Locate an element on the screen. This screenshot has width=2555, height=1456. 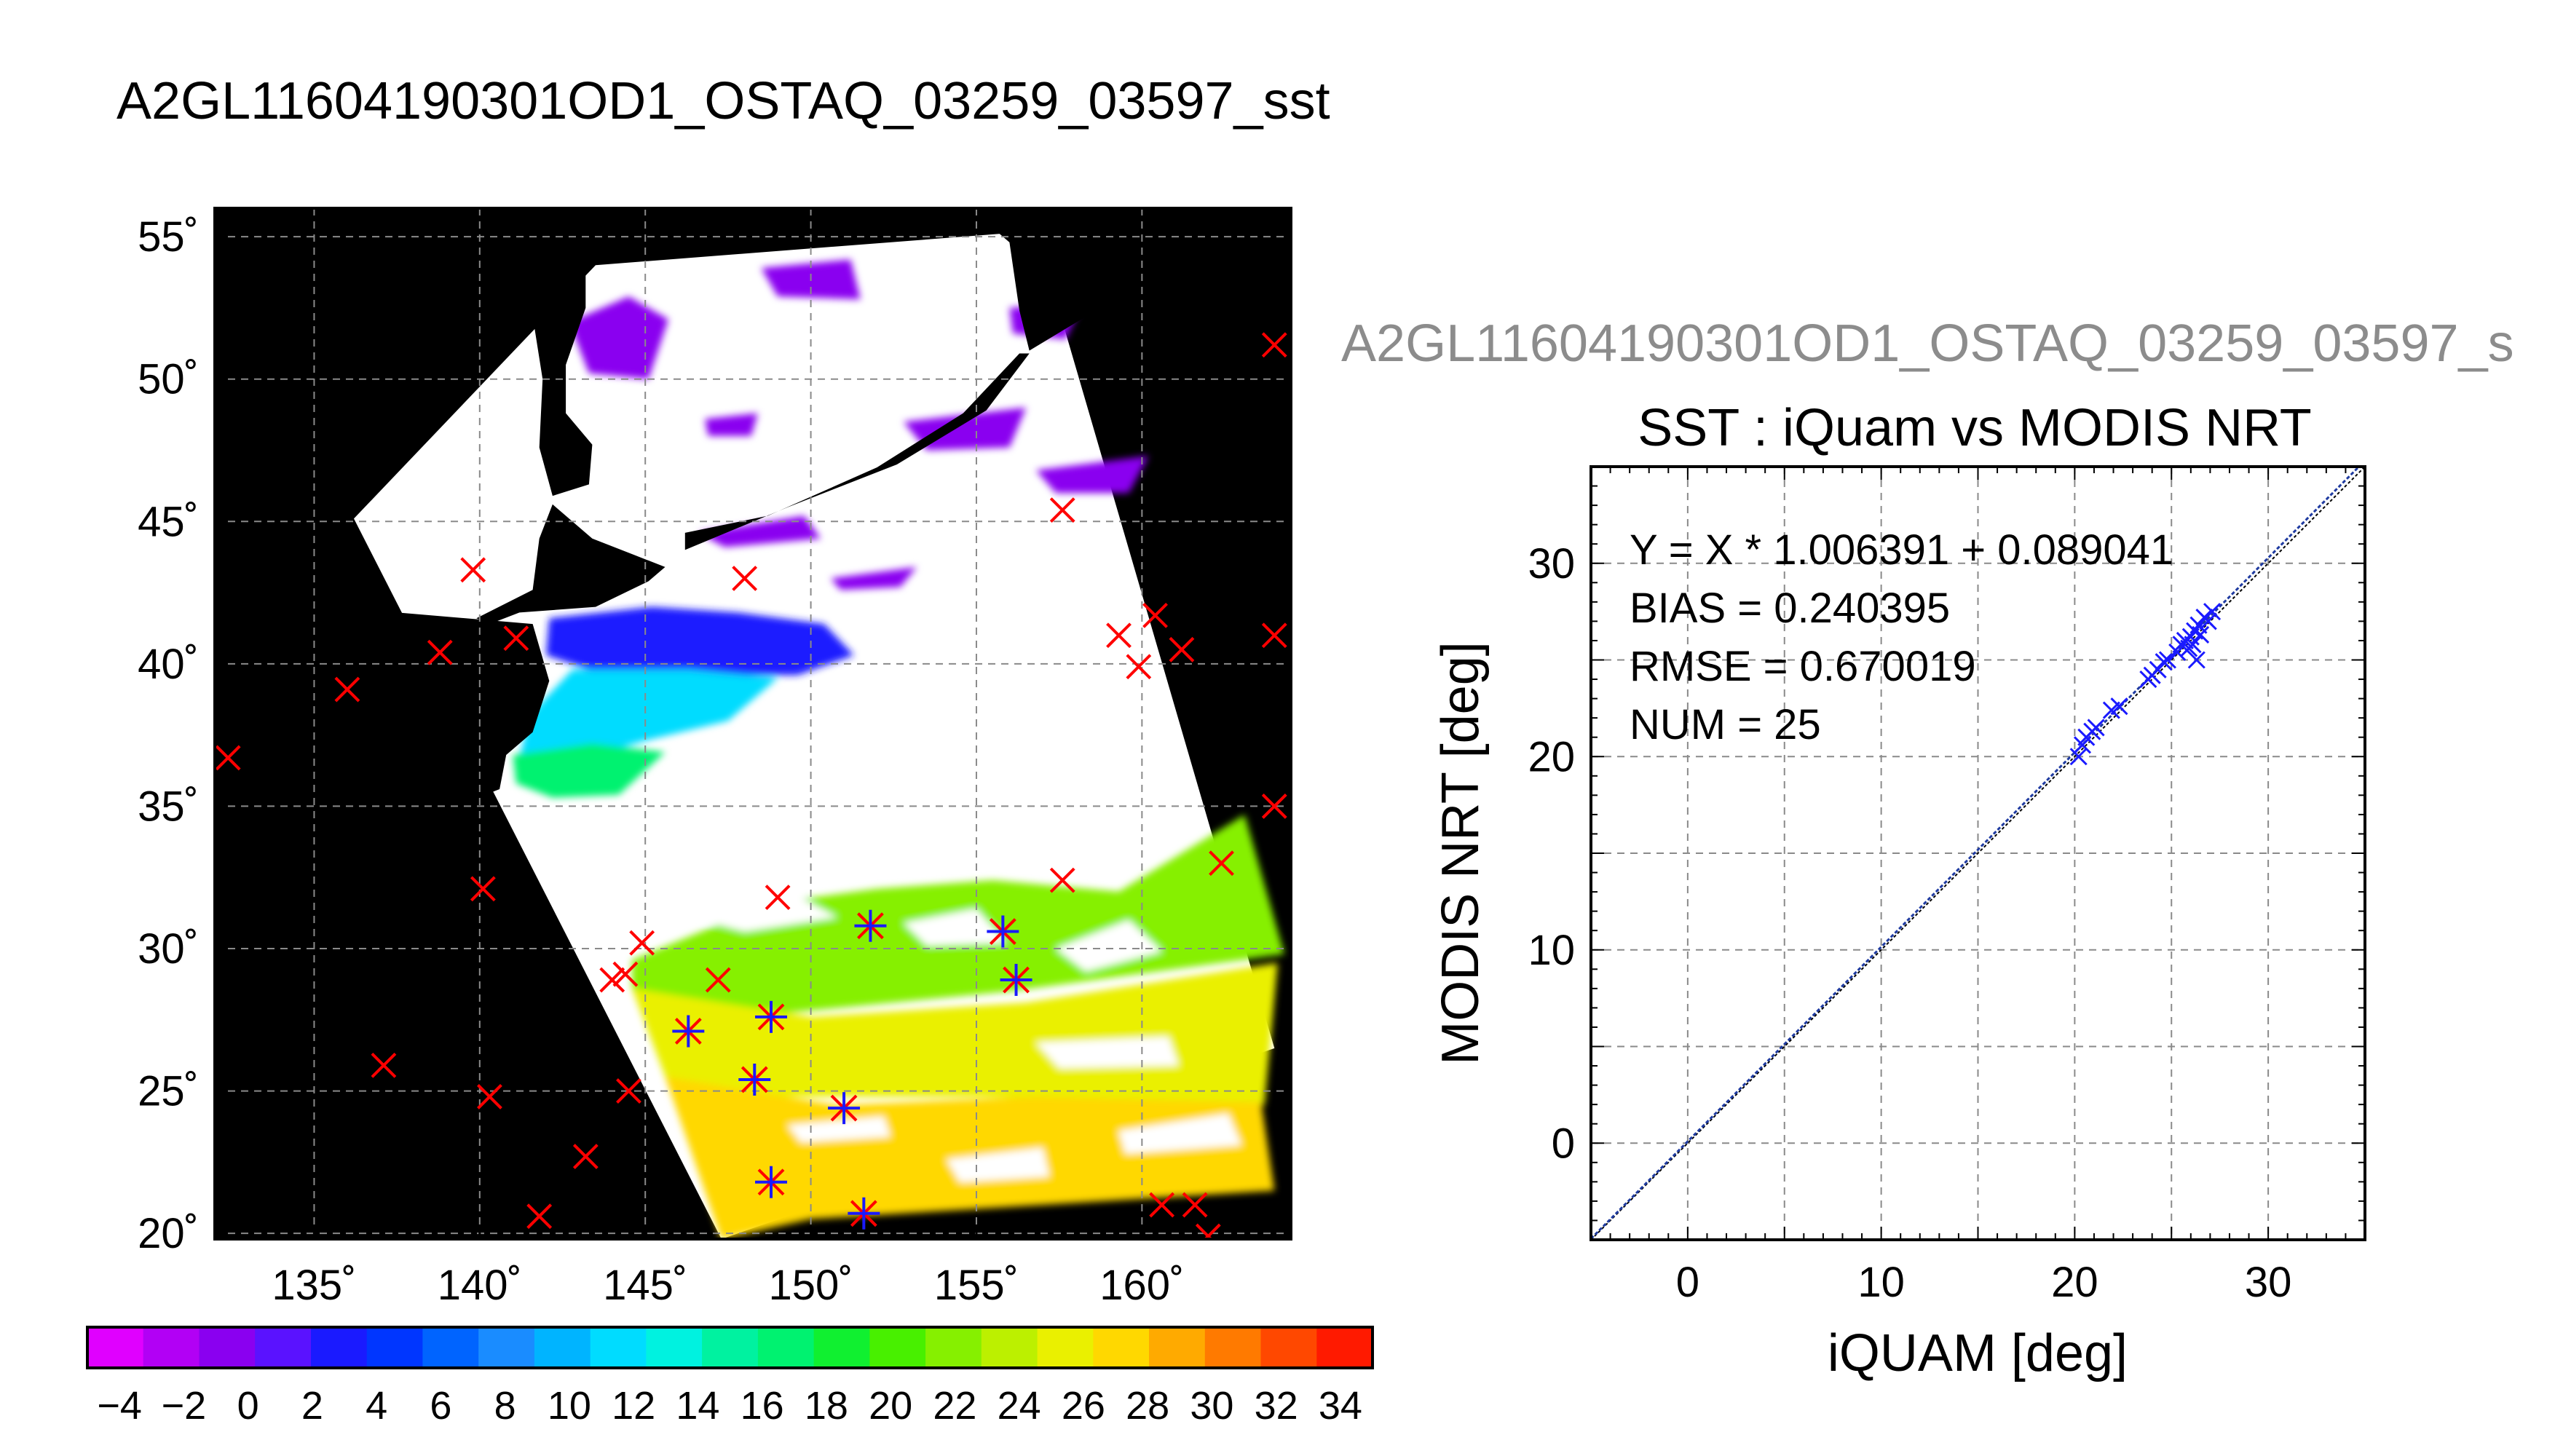
scatter-x-tick-label: 20 is located at coordinates (2074, 1282).